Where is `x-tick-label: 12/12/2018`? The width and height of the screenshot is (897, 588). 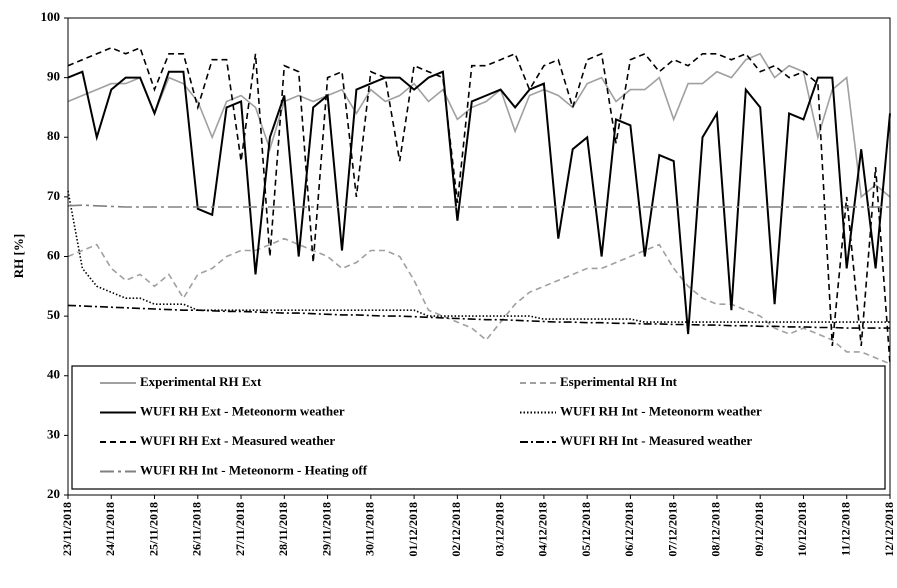
x-tick-label: 12/12/2018 is located at coordinates (889, 529).